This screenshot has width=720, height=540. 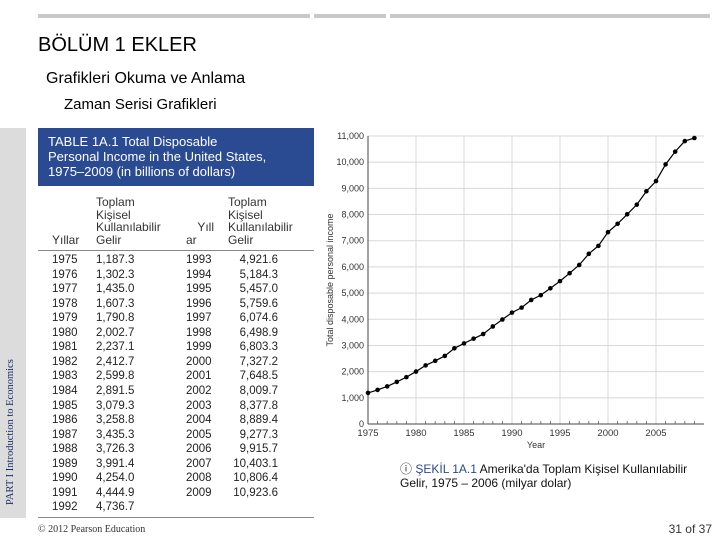 I want to click on table-cell-year: 1977, so click(x=65, y=289).